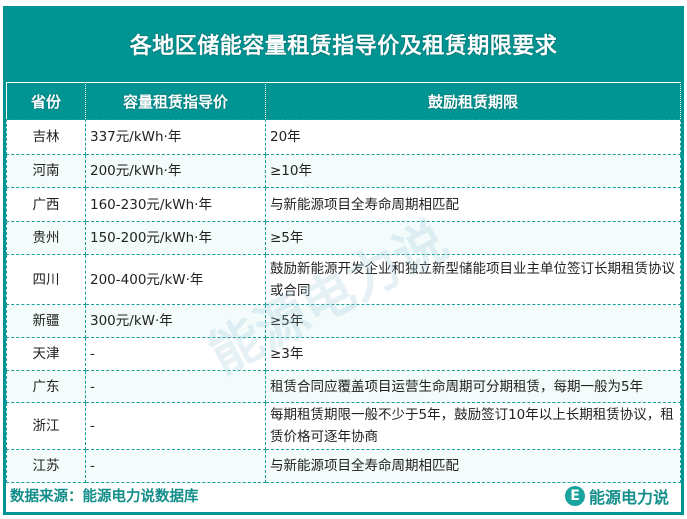 This screenshot has height=519, width=687. What do you see at coordinates (175, 238) in the screenshot?
I see `cell-price: 150-200元/kWh·年` at bounding box center [175, 238].